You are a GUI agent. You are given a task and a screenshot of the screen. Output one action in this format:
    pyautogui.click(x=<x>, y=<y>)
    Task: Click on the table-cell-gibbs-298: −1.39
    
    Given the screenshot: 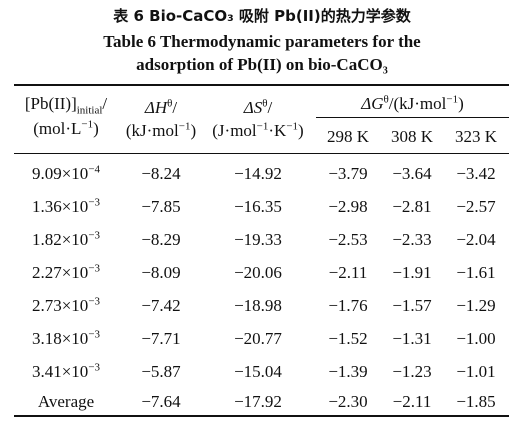 What is the action you would take?
    pyautogui.click(x=348, y=371)
    